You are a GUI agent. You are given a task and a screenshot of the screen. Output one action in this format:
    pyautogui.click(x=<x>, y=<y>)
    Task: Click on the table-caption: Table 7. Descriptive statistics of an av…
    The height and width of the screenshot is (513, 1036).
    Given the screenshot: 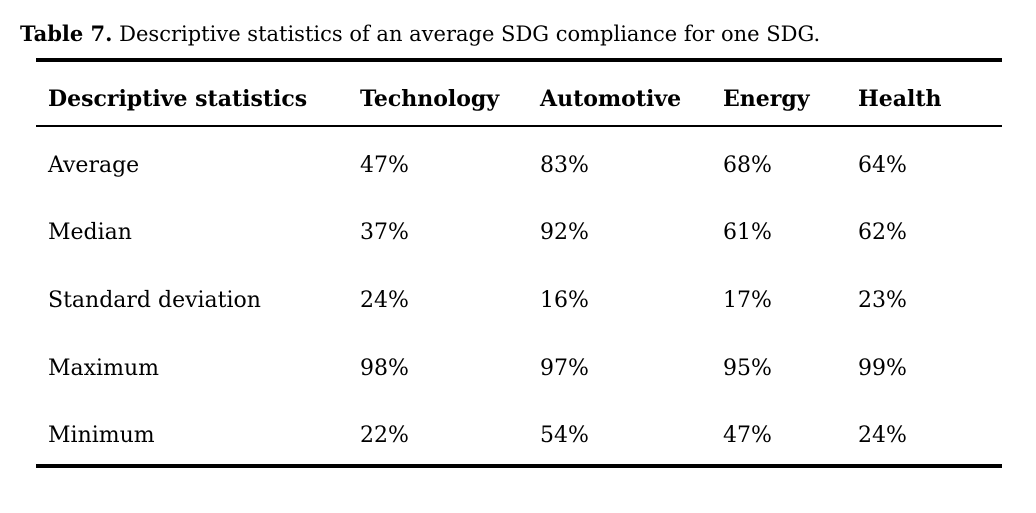 What is the action you would take?
    pyautogui.click(x=518, y=24)
    